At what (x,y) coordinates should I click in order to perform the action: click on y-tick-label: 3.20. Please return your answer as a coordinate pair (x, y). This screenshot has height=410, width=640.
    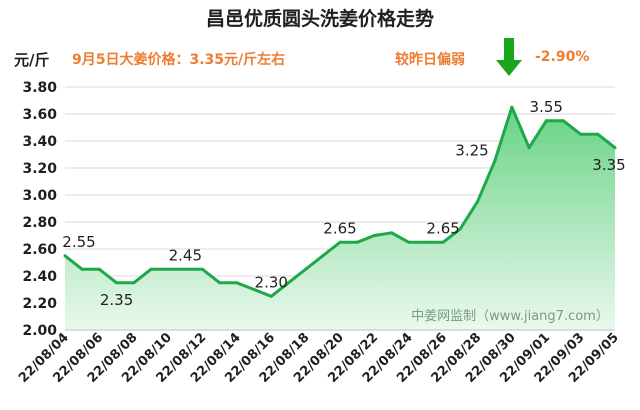
    Looking at the image, I should click on (39, 169).